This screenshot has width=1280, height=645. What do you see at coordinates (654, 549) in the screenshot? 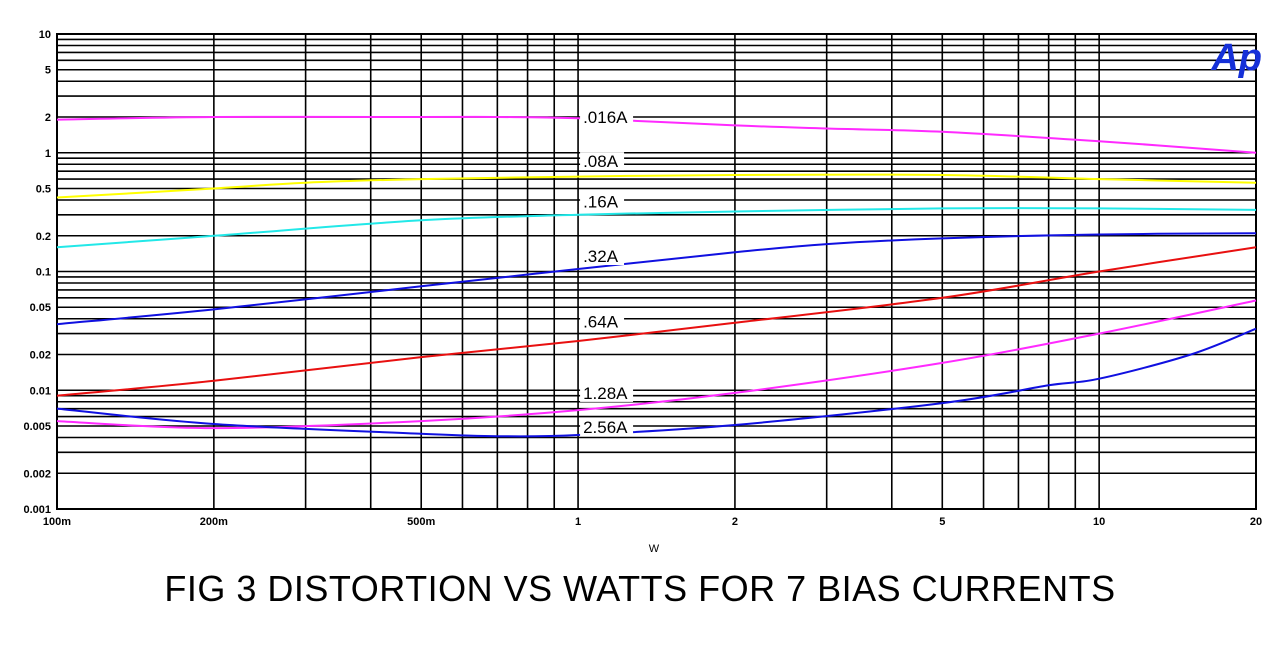
I see `x-axis-label: W` at bounding box center [654, 549].